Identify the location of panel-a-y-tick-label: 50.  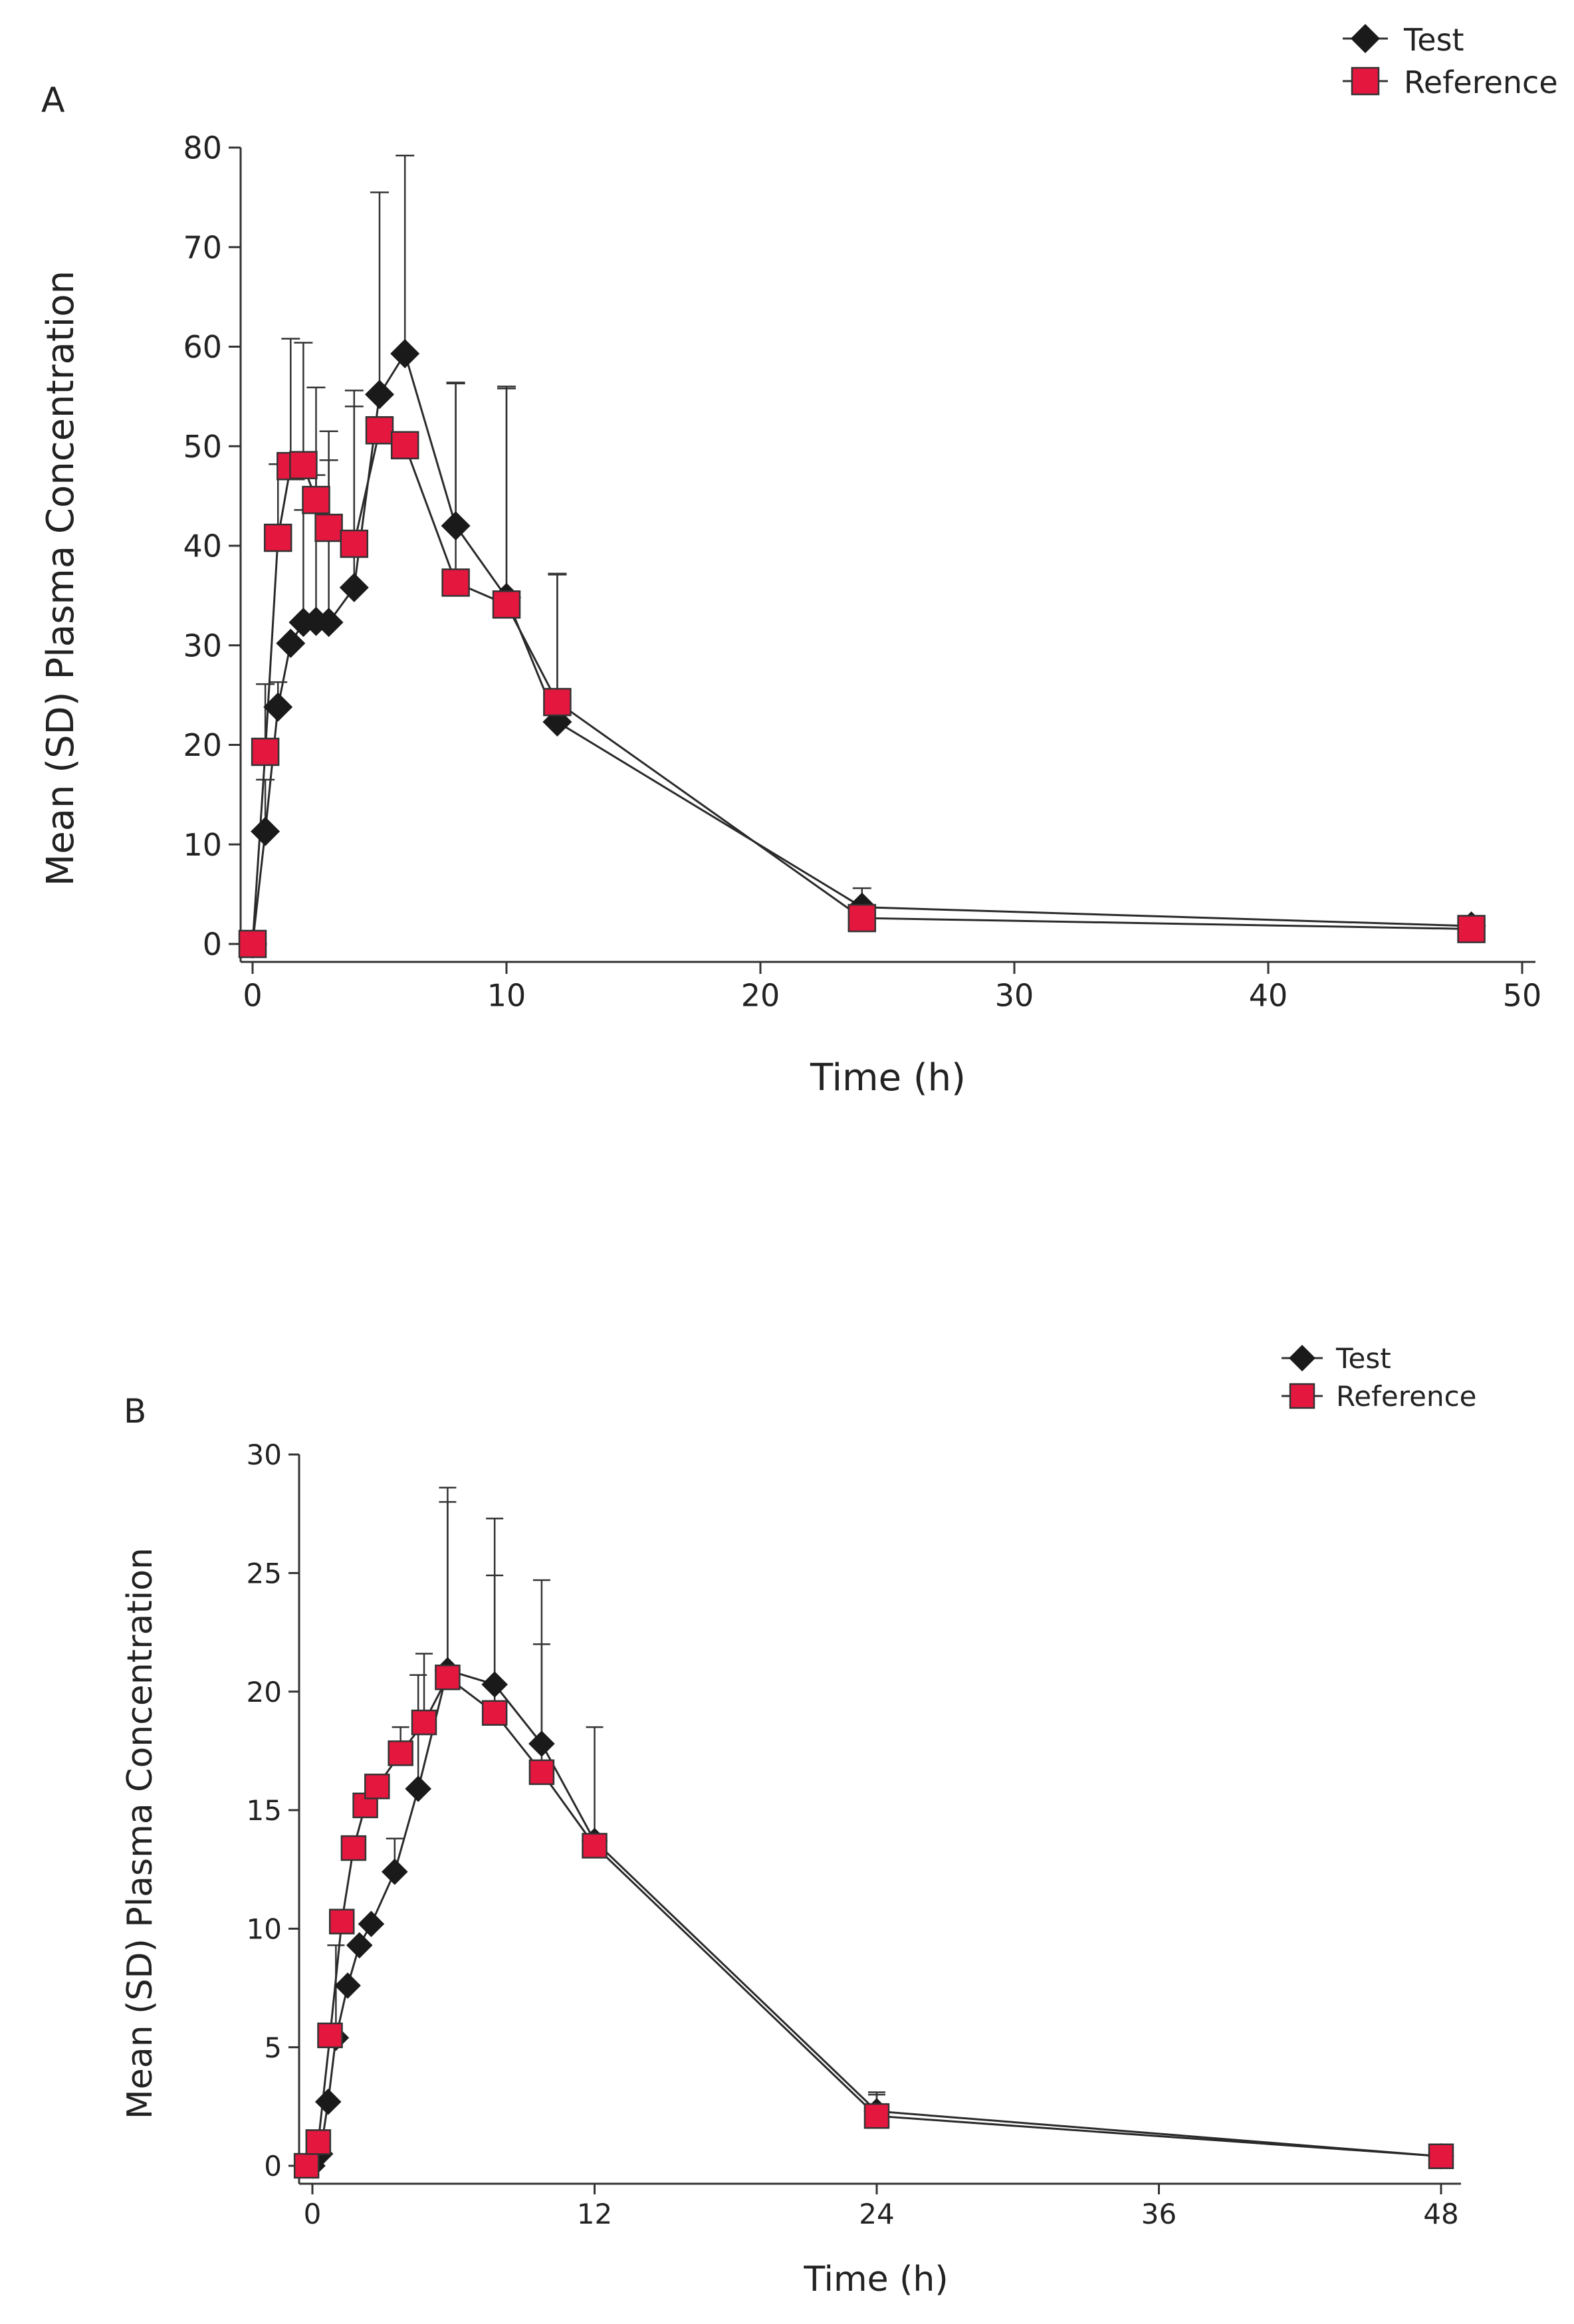
(202, 447).